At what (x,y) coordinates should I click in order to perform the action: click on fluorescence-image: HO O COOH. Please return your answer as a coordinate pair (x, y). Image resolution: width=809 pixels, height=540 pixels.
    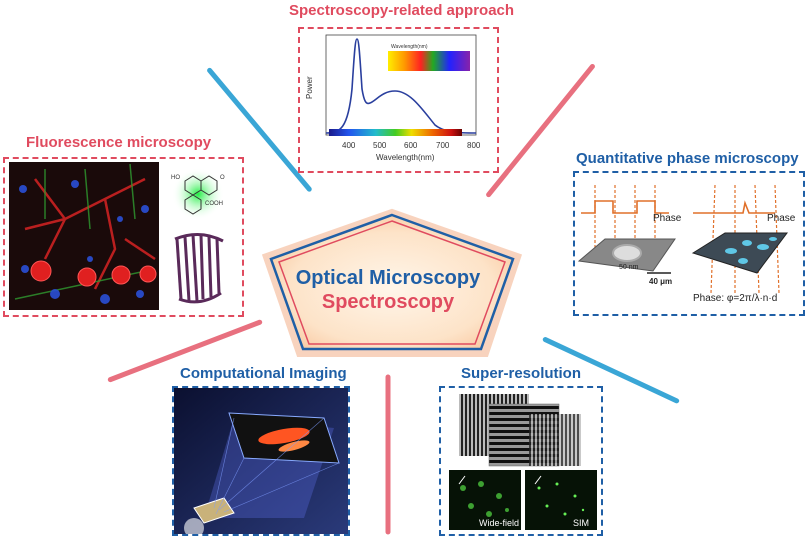
    Looking at the image, I should click on (117, 236).